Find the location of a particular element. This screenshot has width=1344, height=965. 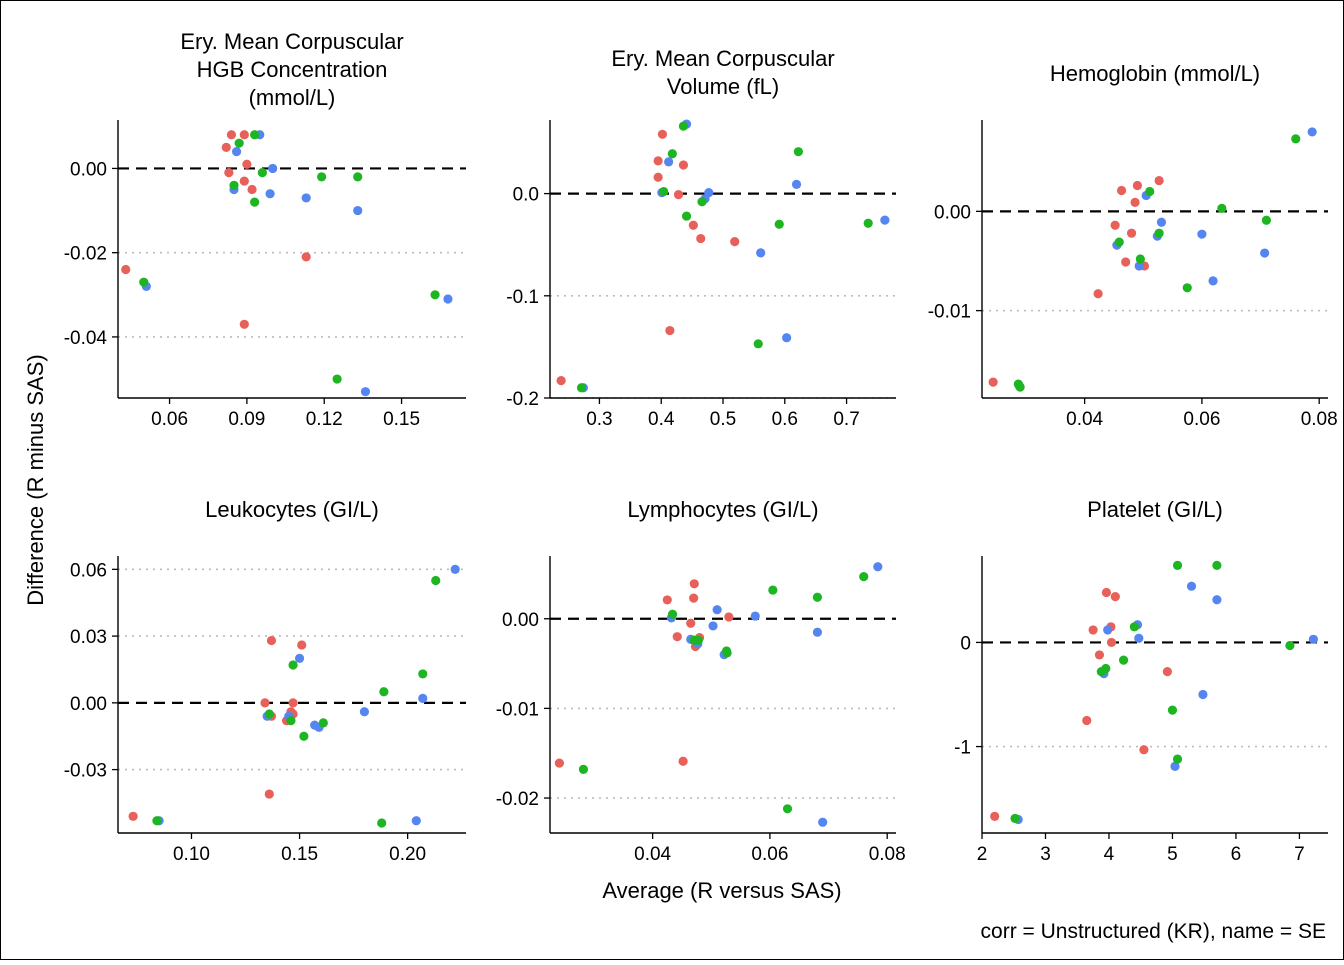

x-tick-label: 0.12 is located at coordinates (324, 419).